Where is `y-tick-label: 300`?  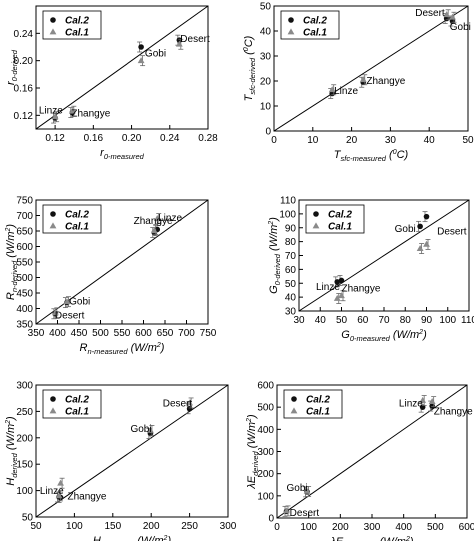
y-tick-label: 300 is located at coordinates (265, 452).